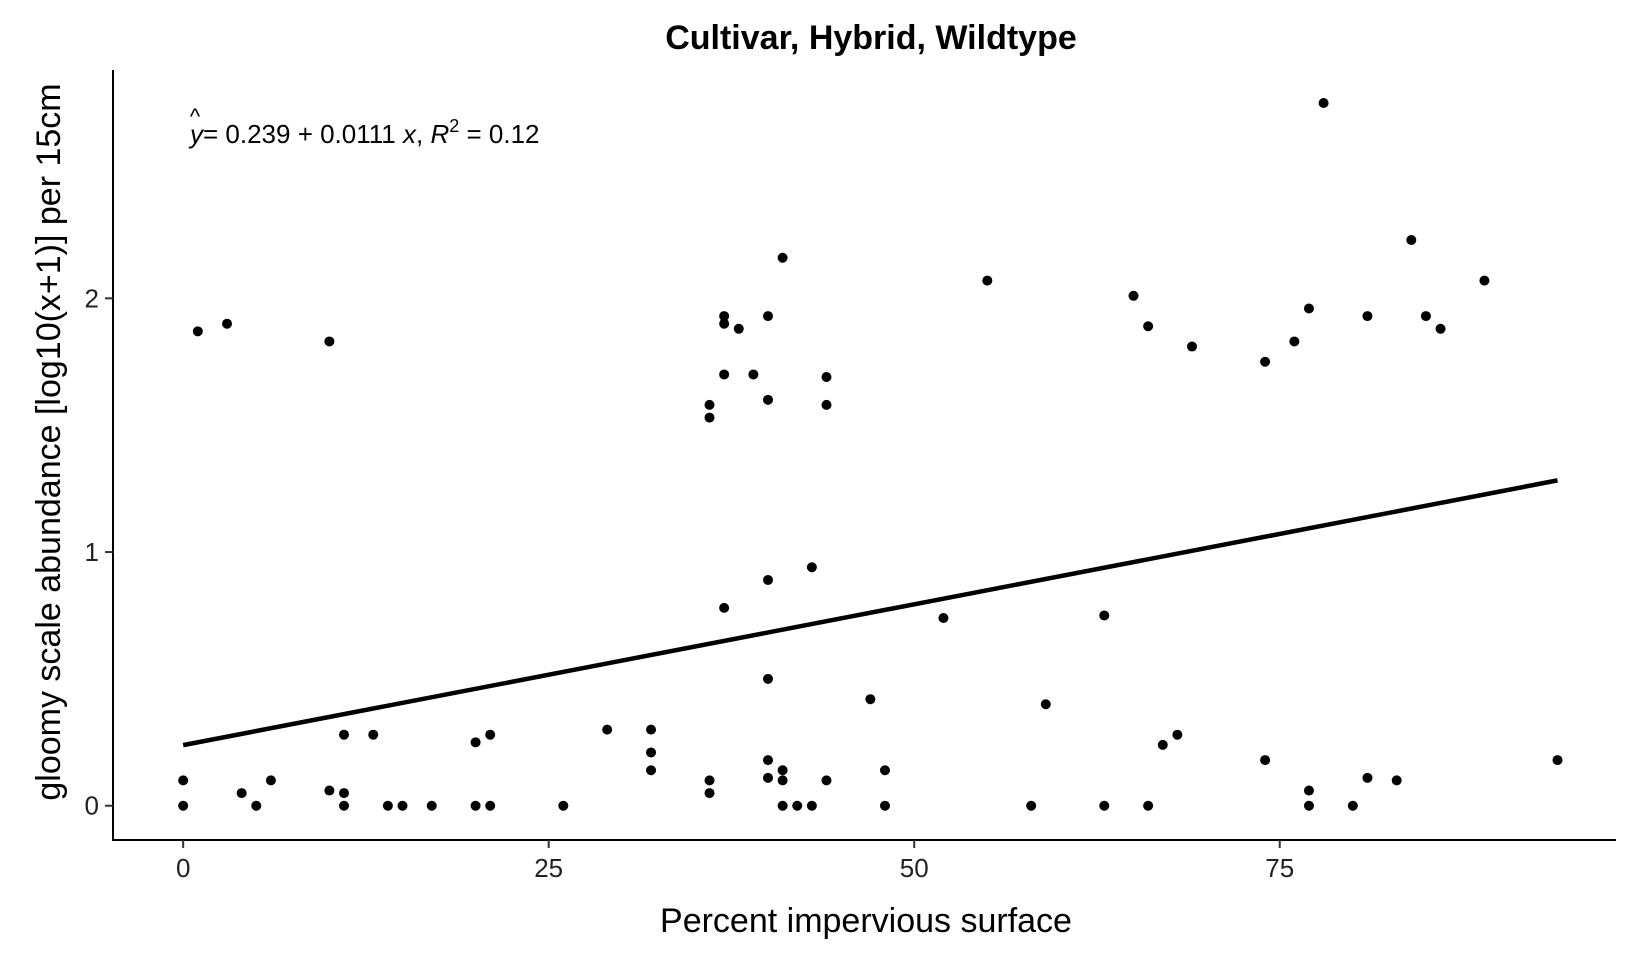 This screenshot has width=1632, height=960. What do you see at coordinates (548, 868) in the screenshot?
I see `x-tick-label: 25` at bounding box center [548, 868].